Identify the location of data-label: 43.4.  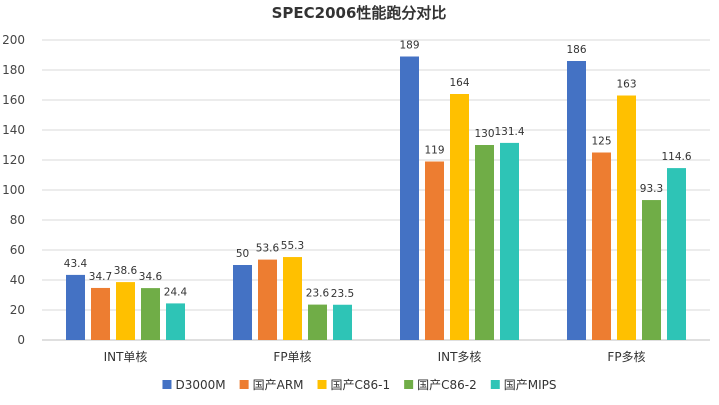
(76, 264).